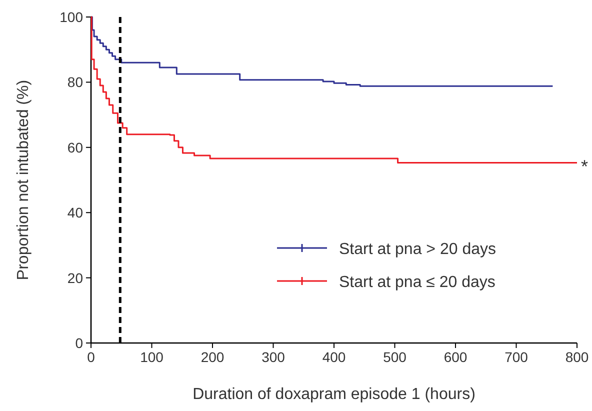 The image size is (592, 411). Describe the element at coordinates (75, 147) in the screenshot. I see `y-tick-label: 60` at that location.